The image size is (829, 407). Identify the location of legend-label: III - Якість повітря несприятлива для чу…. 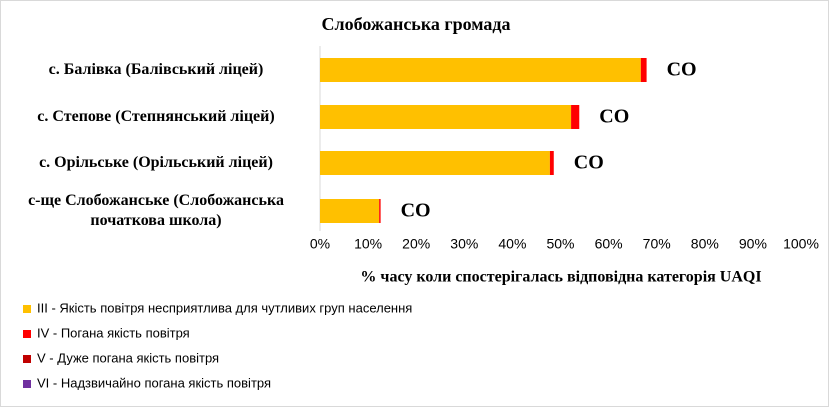
(224, 307).